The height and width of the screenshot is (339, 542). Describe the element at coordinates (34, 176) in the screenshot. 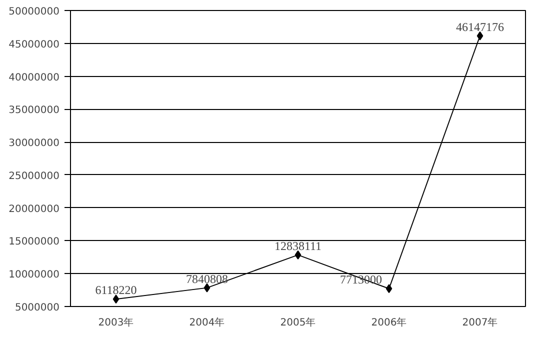

I see `y-tick-label: 25000000` at that location.